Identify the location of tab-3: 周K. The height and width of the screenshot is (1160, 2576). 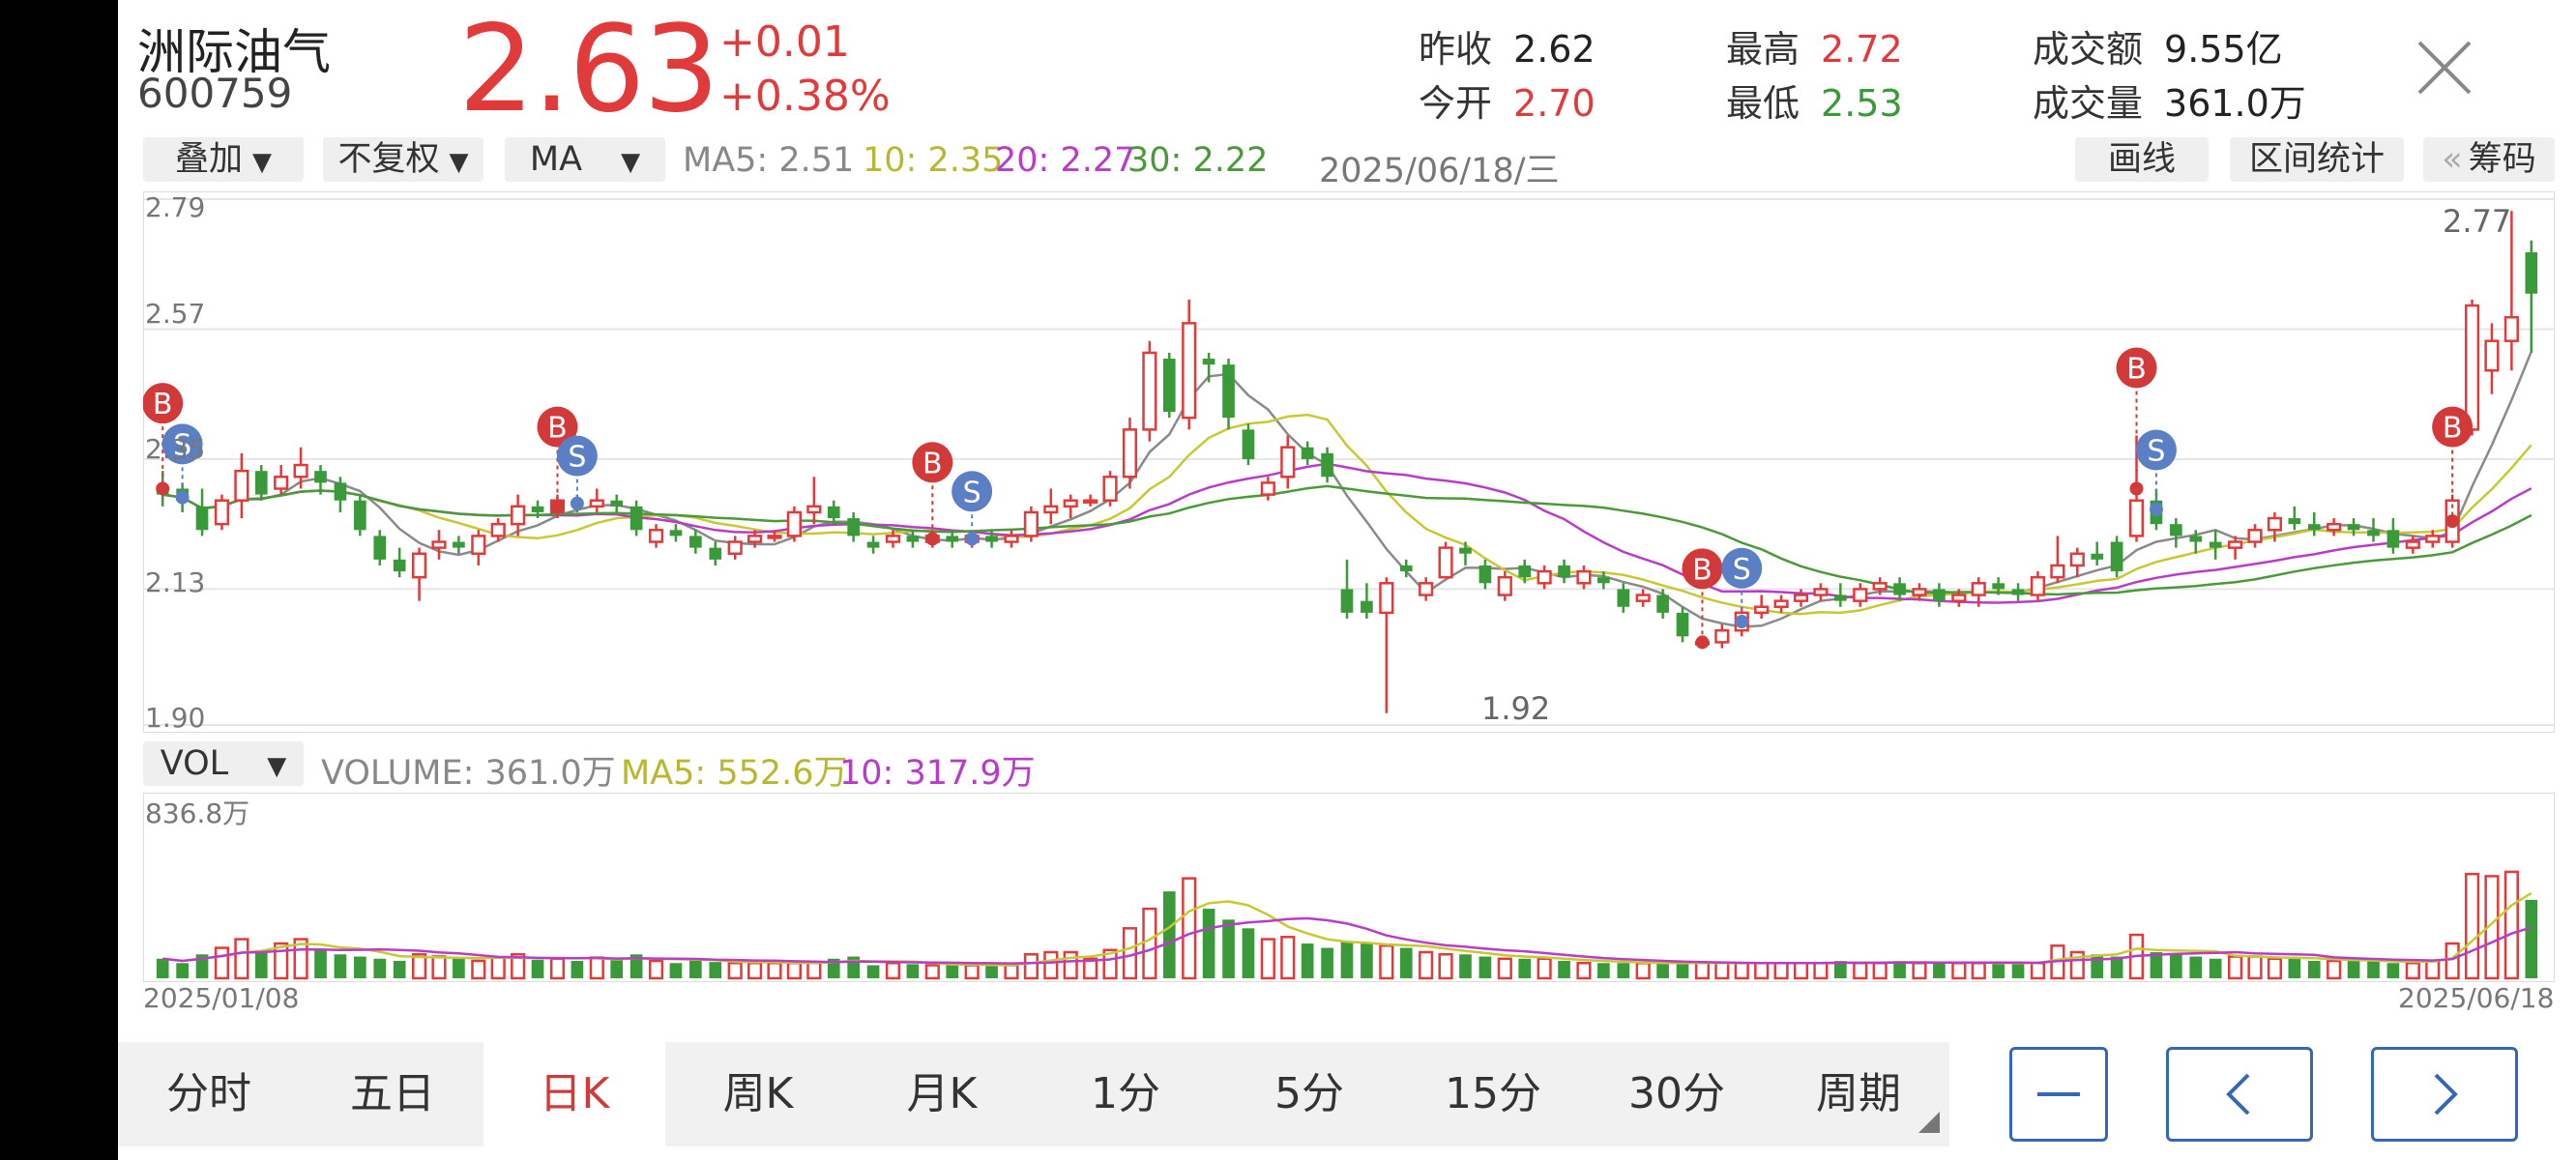
(758, 1093).